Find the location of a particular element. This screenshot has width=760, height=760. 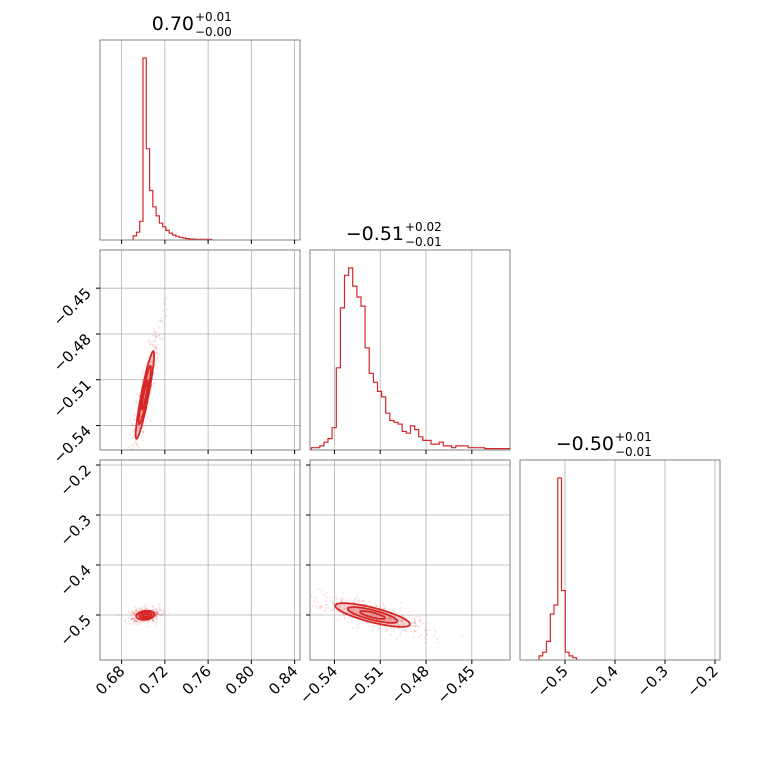

x-tick-label: −0.2 is located at coordinates (702, 681).